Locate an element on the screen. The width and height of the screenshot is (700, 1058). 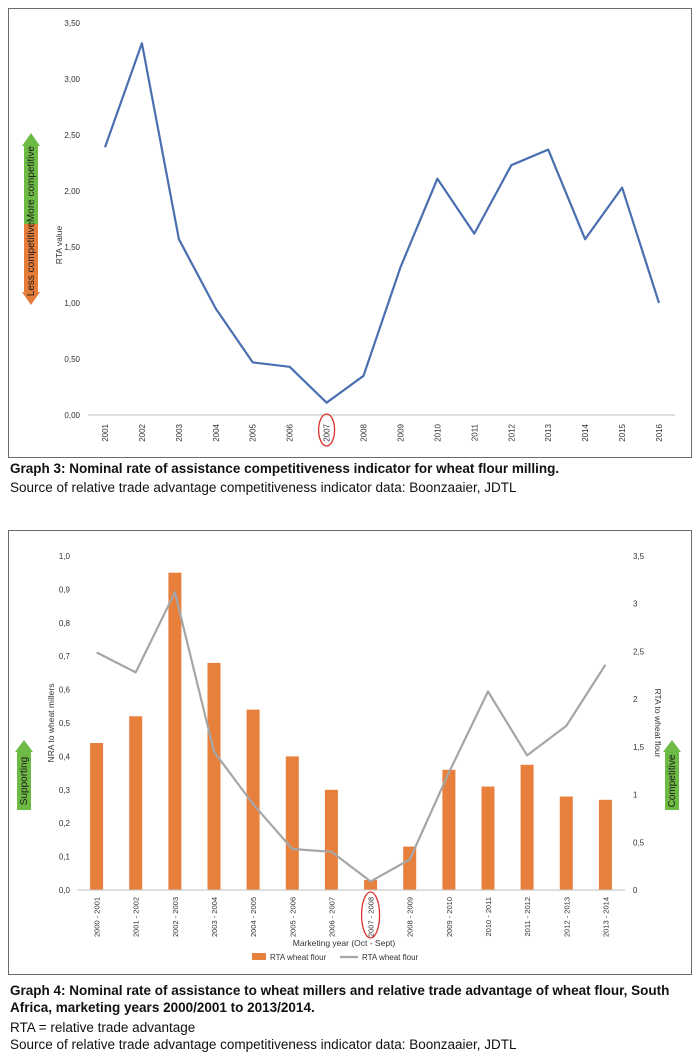
x-tick-label: 2009 - 2010 is located at coordinates (449, 917).